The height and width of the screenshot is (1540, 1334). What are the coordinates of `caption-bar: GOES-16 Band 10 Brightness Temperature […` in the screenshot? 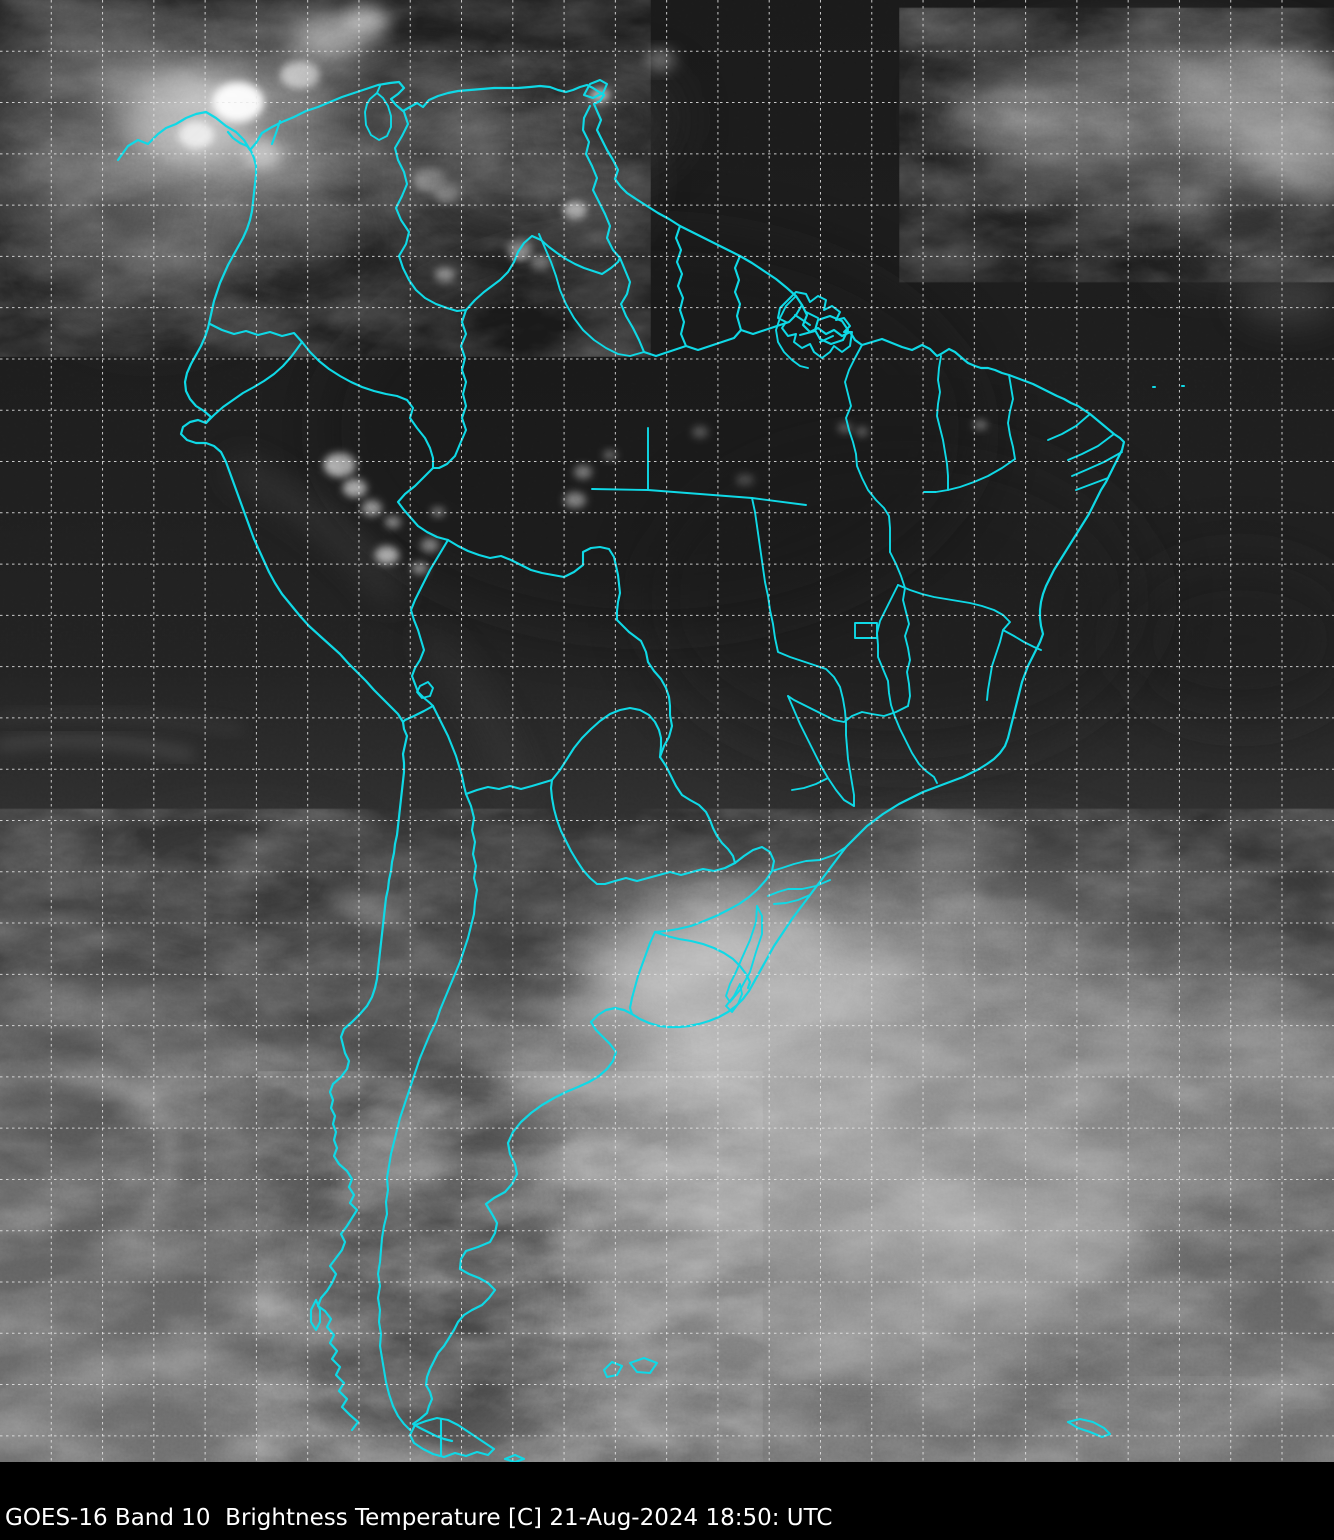 It's located at (667, 1501).